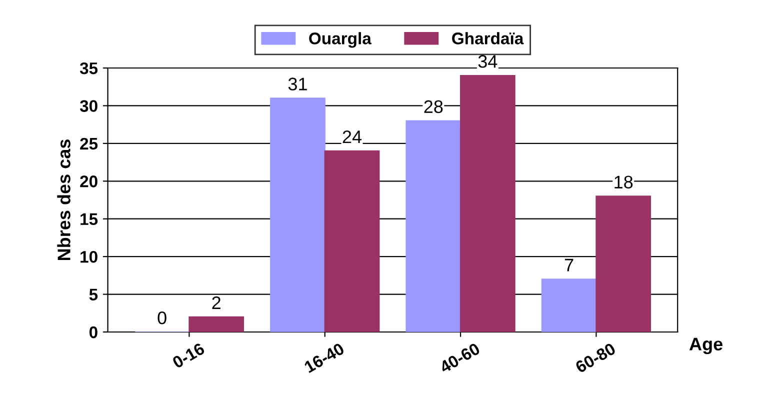 Image resolution: width=770 pixels, height=400 pixels. I want to click on data-label: 31, so click(297, 84).